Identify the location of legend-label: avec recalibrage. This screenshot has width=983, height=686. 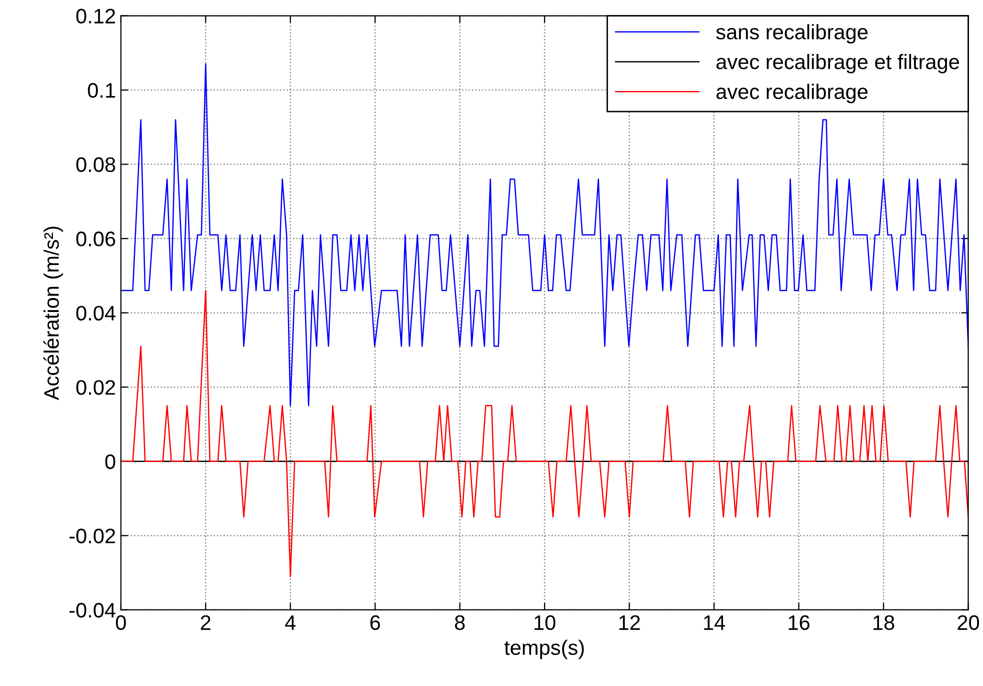
(792, 94).